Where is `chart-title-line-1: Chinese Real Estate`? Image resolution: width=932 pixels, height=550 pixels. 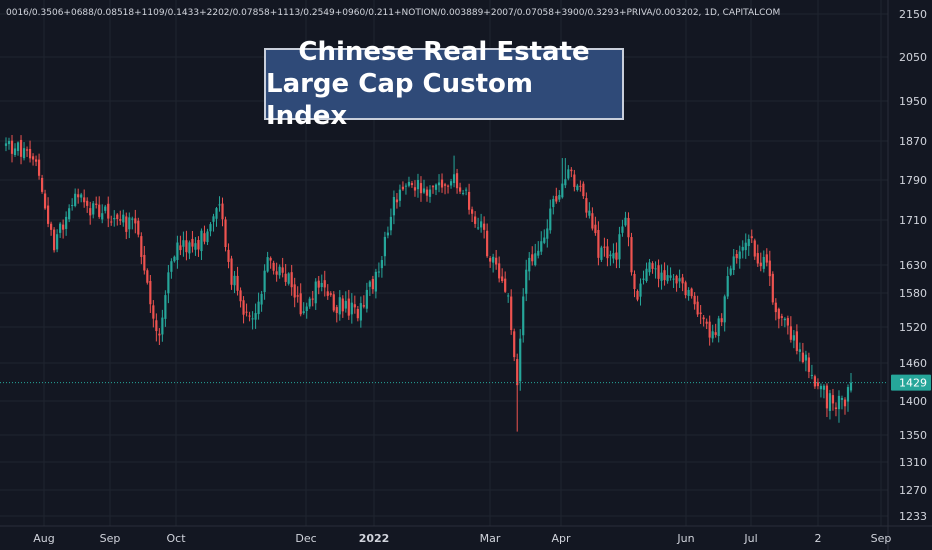 chart-title-line-1: Chinese Real Estate is located at coordinates (444, 52).